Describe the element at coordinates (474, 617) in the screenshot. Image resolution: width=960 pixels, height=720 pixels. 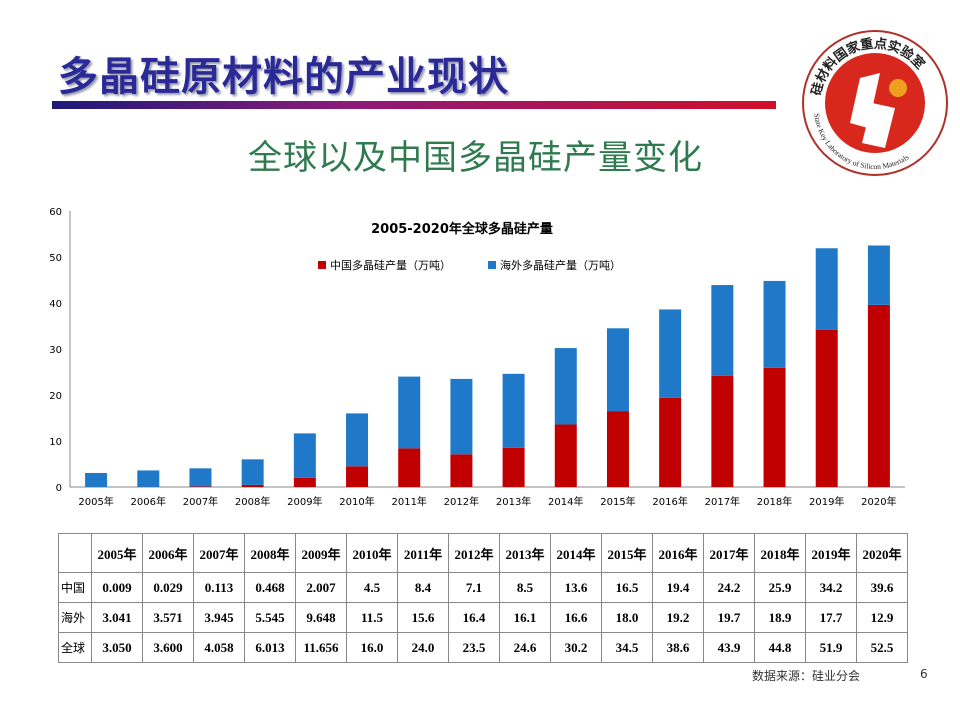
I see `table-cell: 16.4` at that location.